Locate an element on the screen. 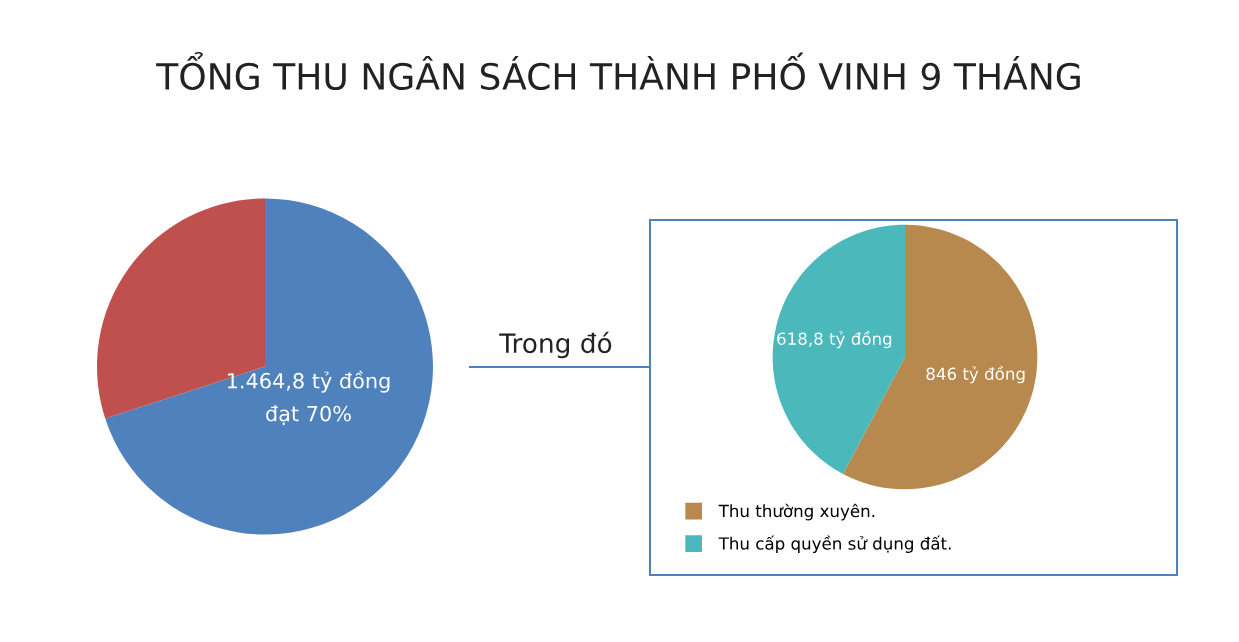 This screenshot has width=1239, height=642. data-label: 1.464,8 tỷ đồng đạt 70% is located at coordinates (308, 397).